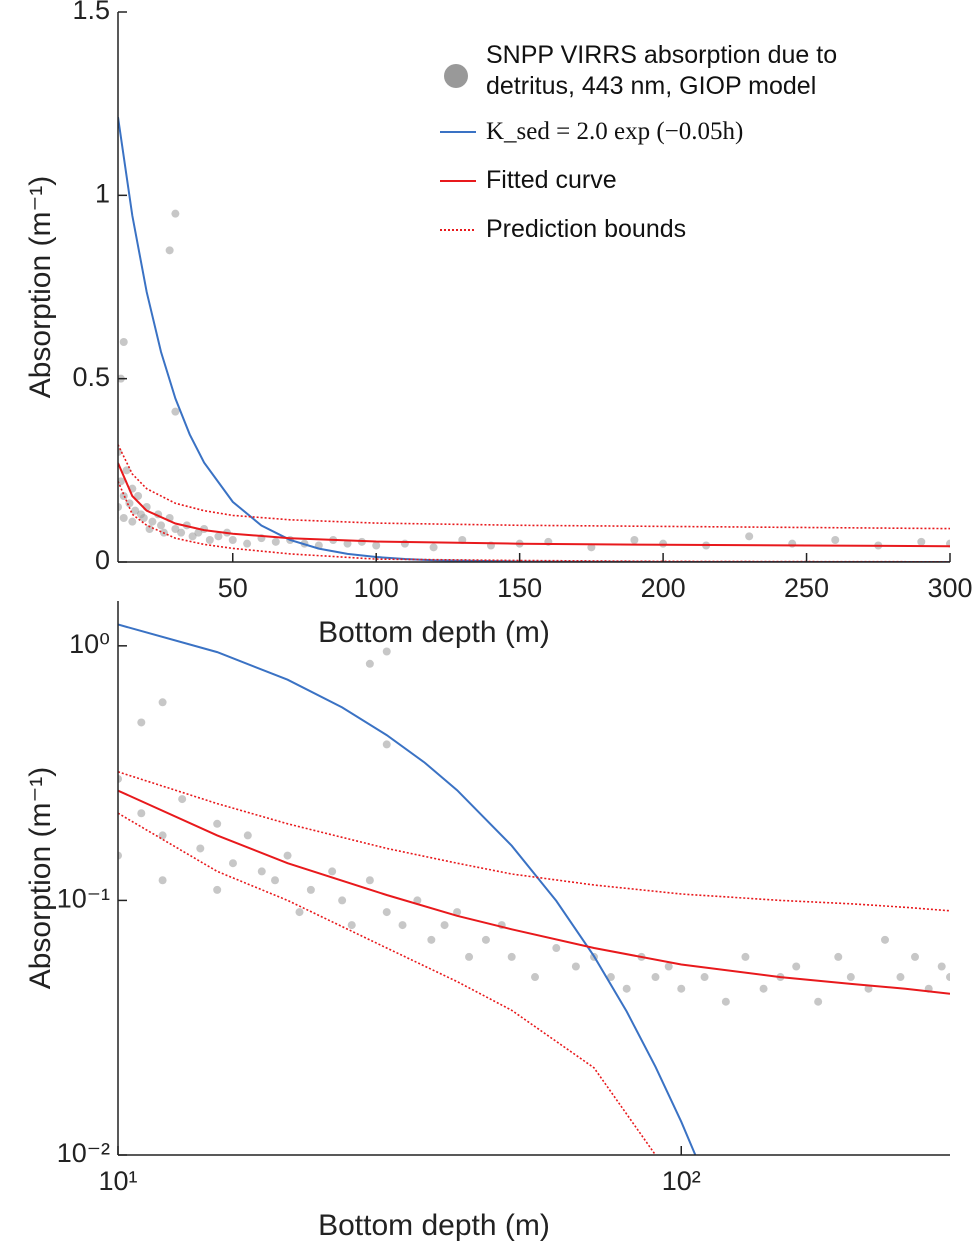 This screenshot has width=978, height=1253. I want to click on x-tick-label: 250, so click(806, 588).